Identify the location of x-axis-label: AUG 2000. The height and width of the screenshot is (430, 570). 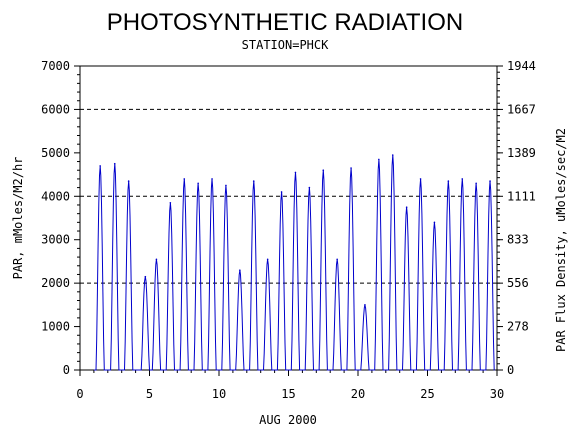
(288, 420).